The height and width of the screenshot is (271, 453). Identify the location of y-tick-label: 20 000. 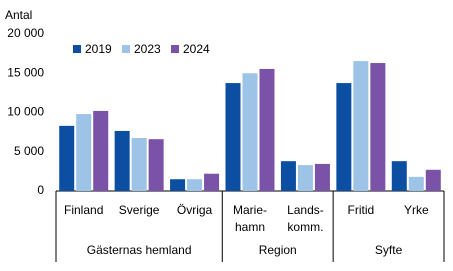
(25, 33).